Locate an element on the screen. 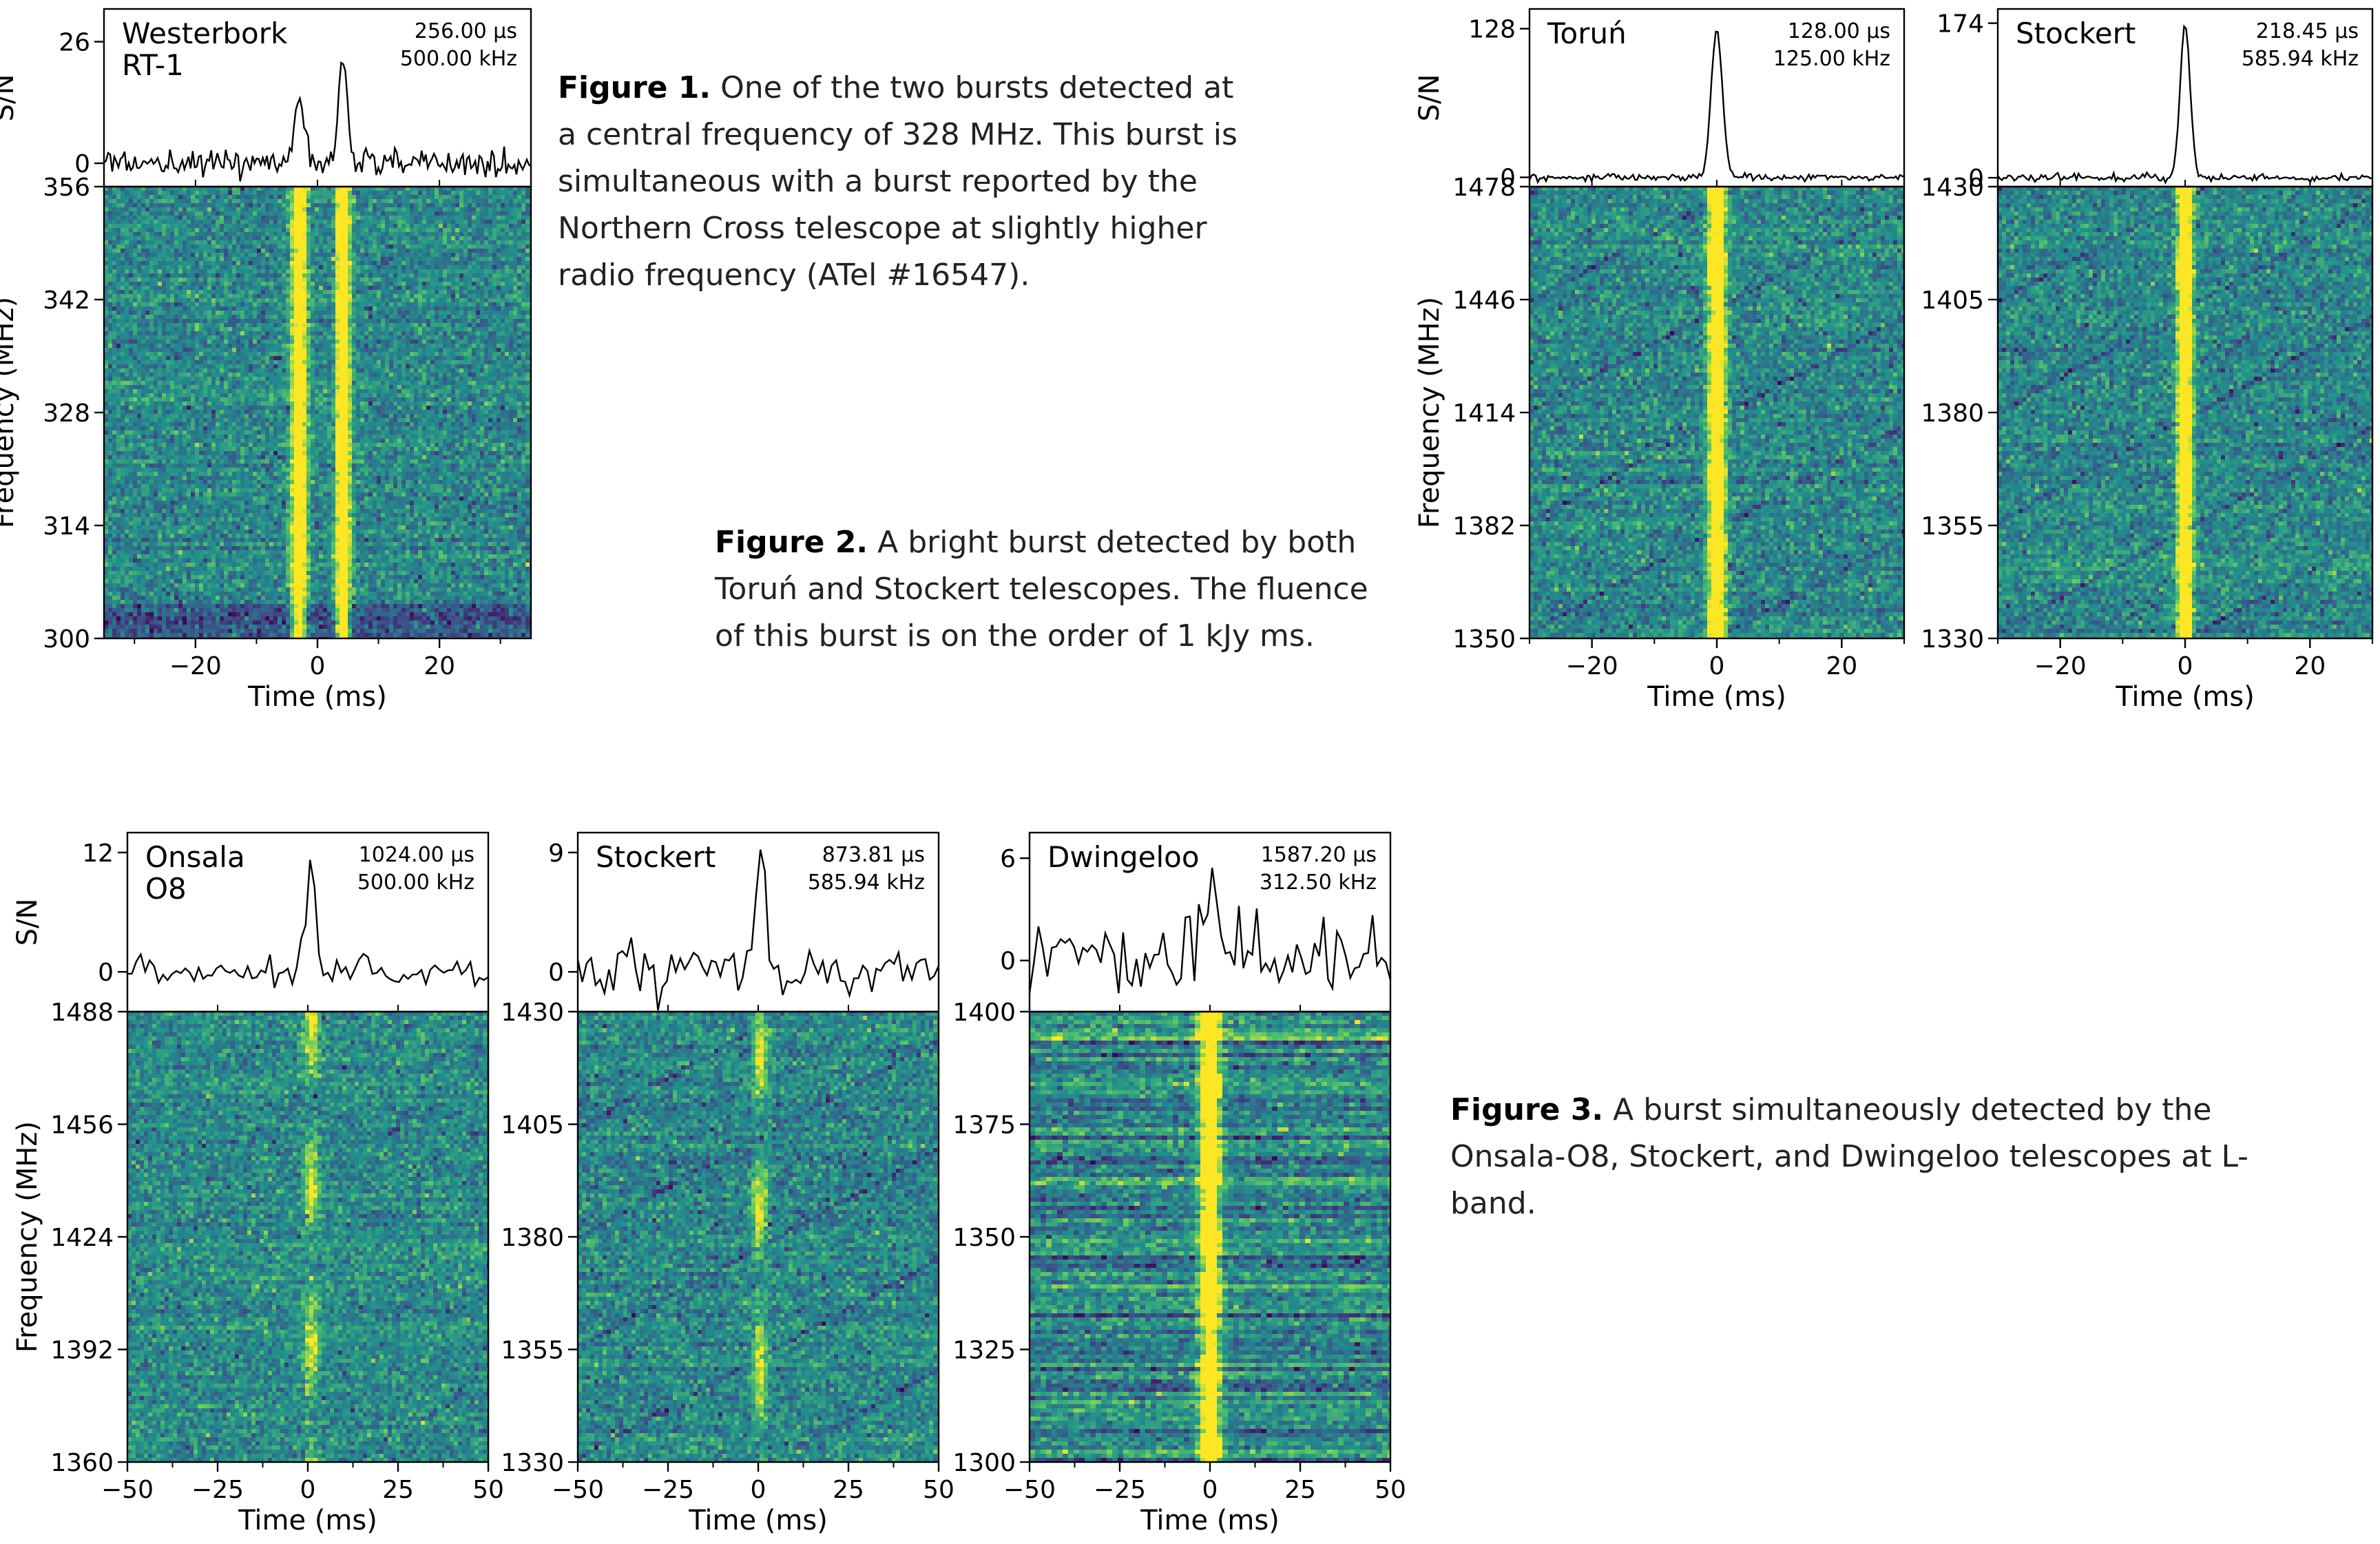  y-tick-label: 1325 is located at coordinates (984, 1351).